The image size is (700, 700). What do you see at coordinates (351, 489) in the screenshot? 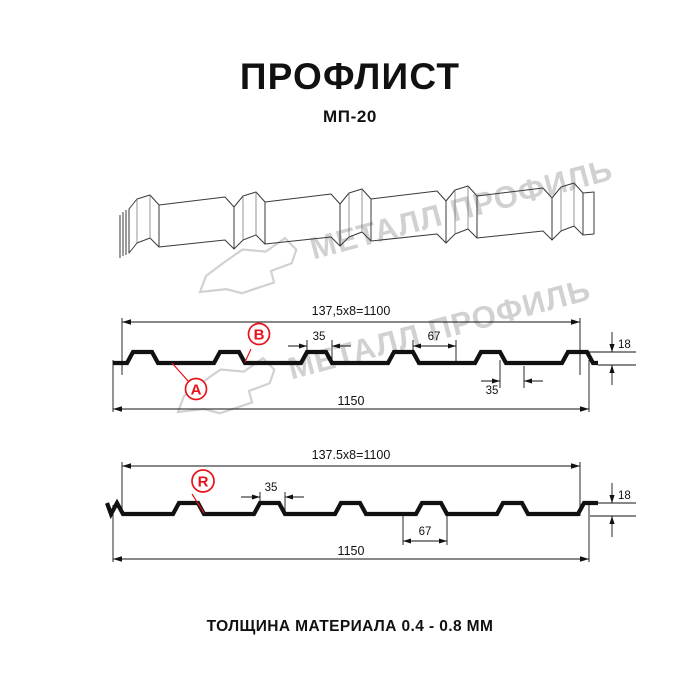
I see `section-r-top-dimension` at bounding box center [351, 489].